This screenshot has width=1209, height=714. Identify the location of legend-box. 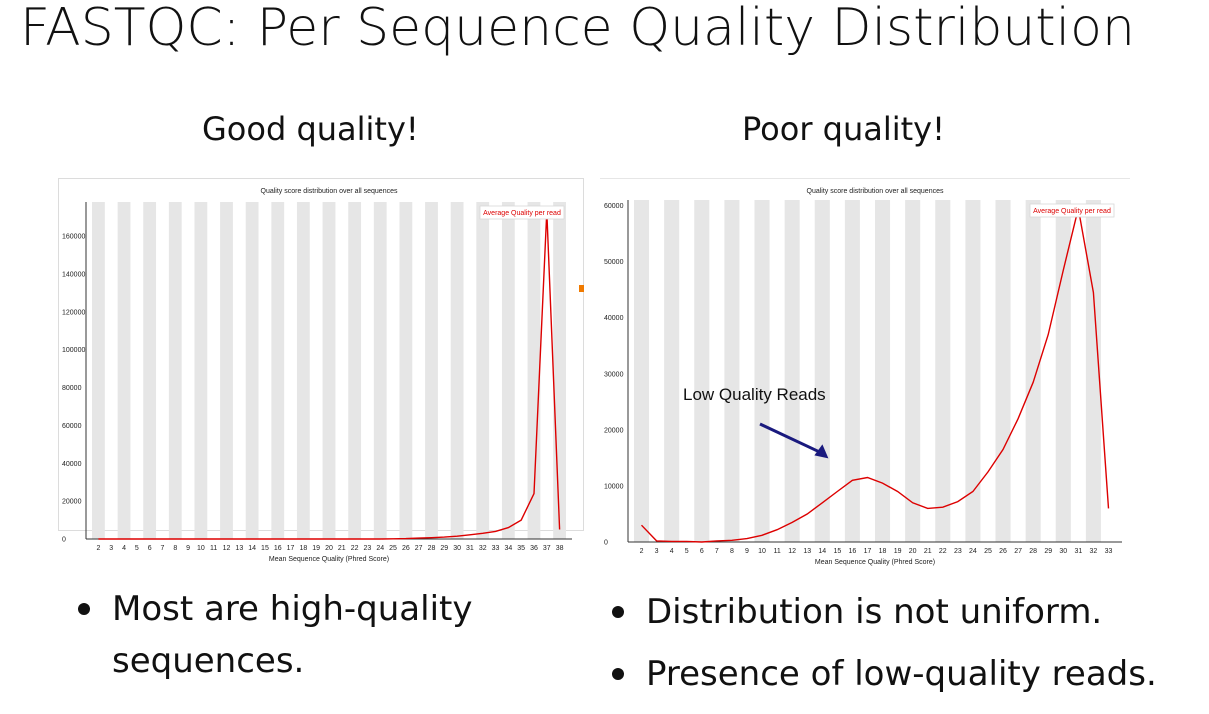
(1072, 210).